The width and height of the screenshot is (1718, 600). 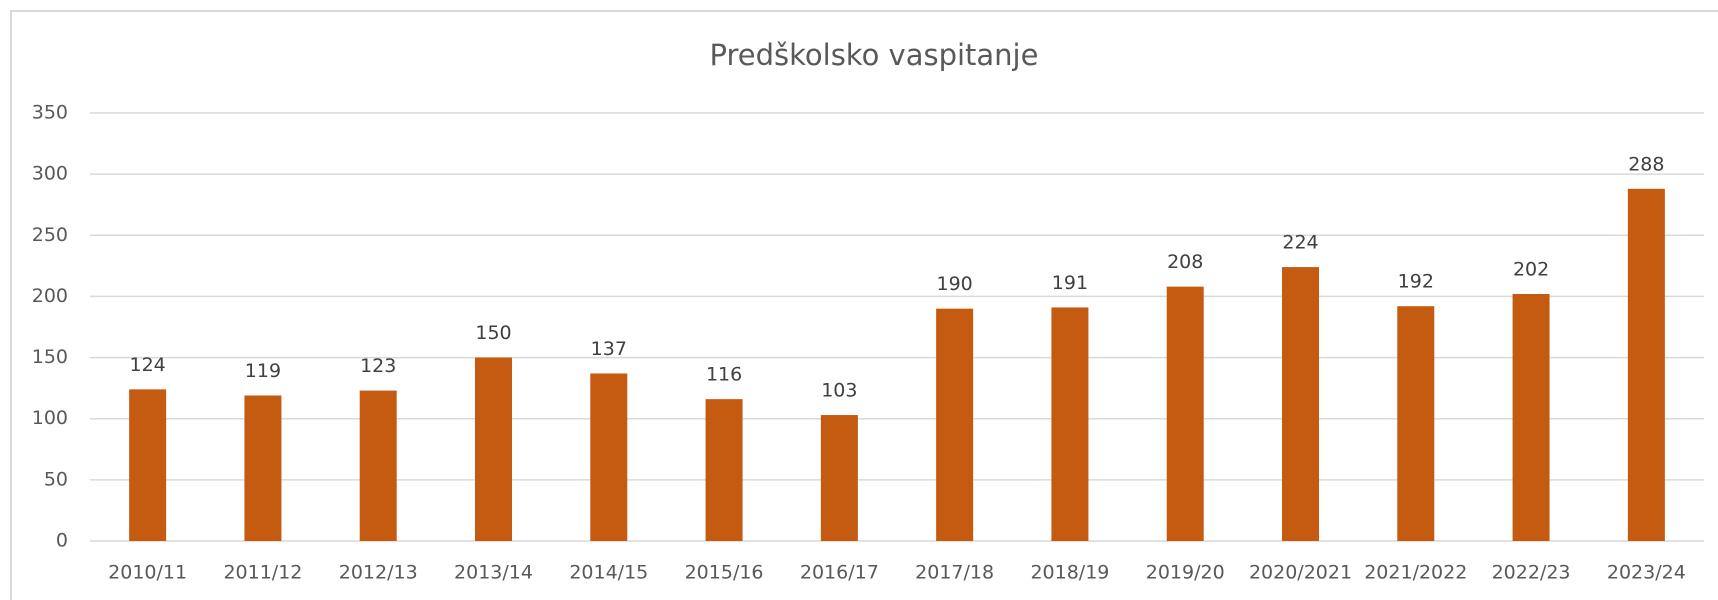 What do you see at coordinates (1531, 573) in the screenshot?
I see `x-tick-label: 2022/23` at bounding box center [1531, 573].